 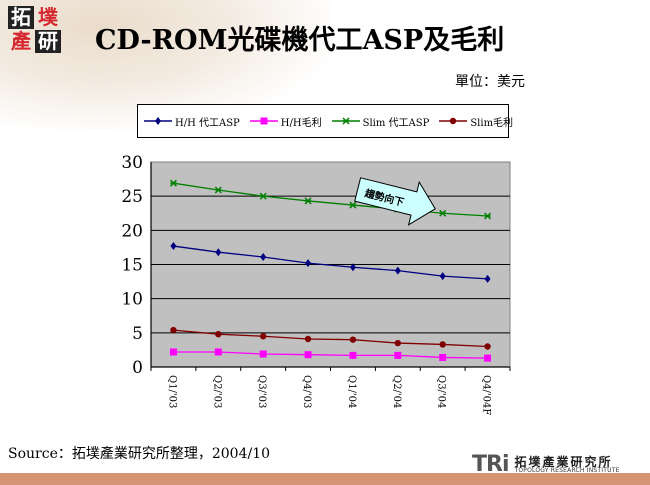 What do you see at coordinates (207, 123) in the screenshot?
I see `legend-label: H/H 代工ASP` at bounding box center [207, 123].